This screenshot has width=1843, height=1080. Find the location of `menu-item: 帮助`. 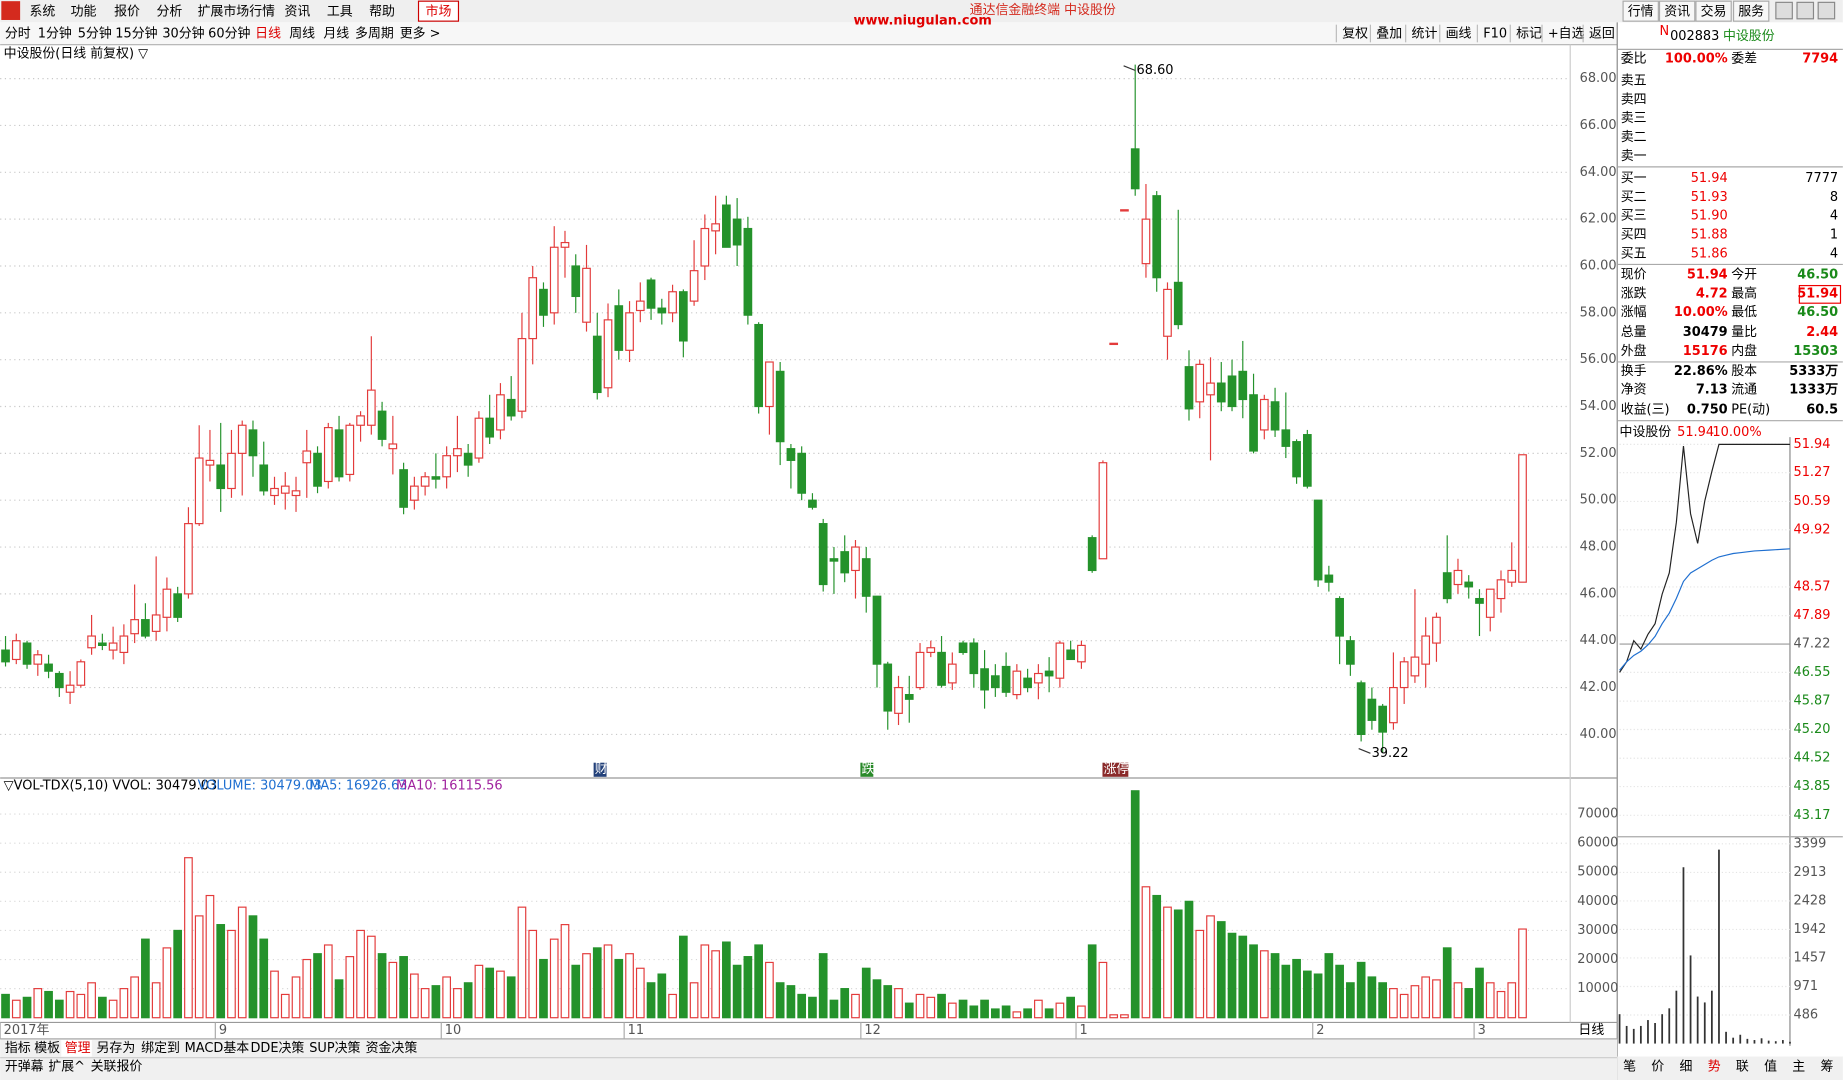

menu-item: 帮助 is located at coordinates (382, 11).